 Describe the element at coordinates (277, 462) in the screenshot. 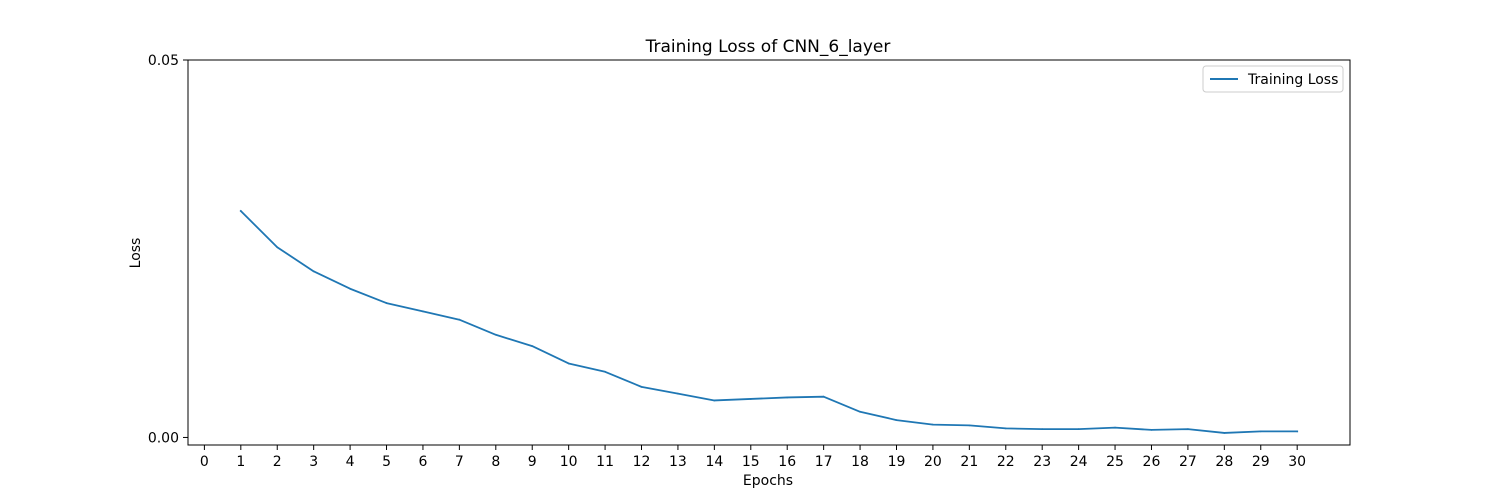

I see `x-tick-label: 2` at that location.